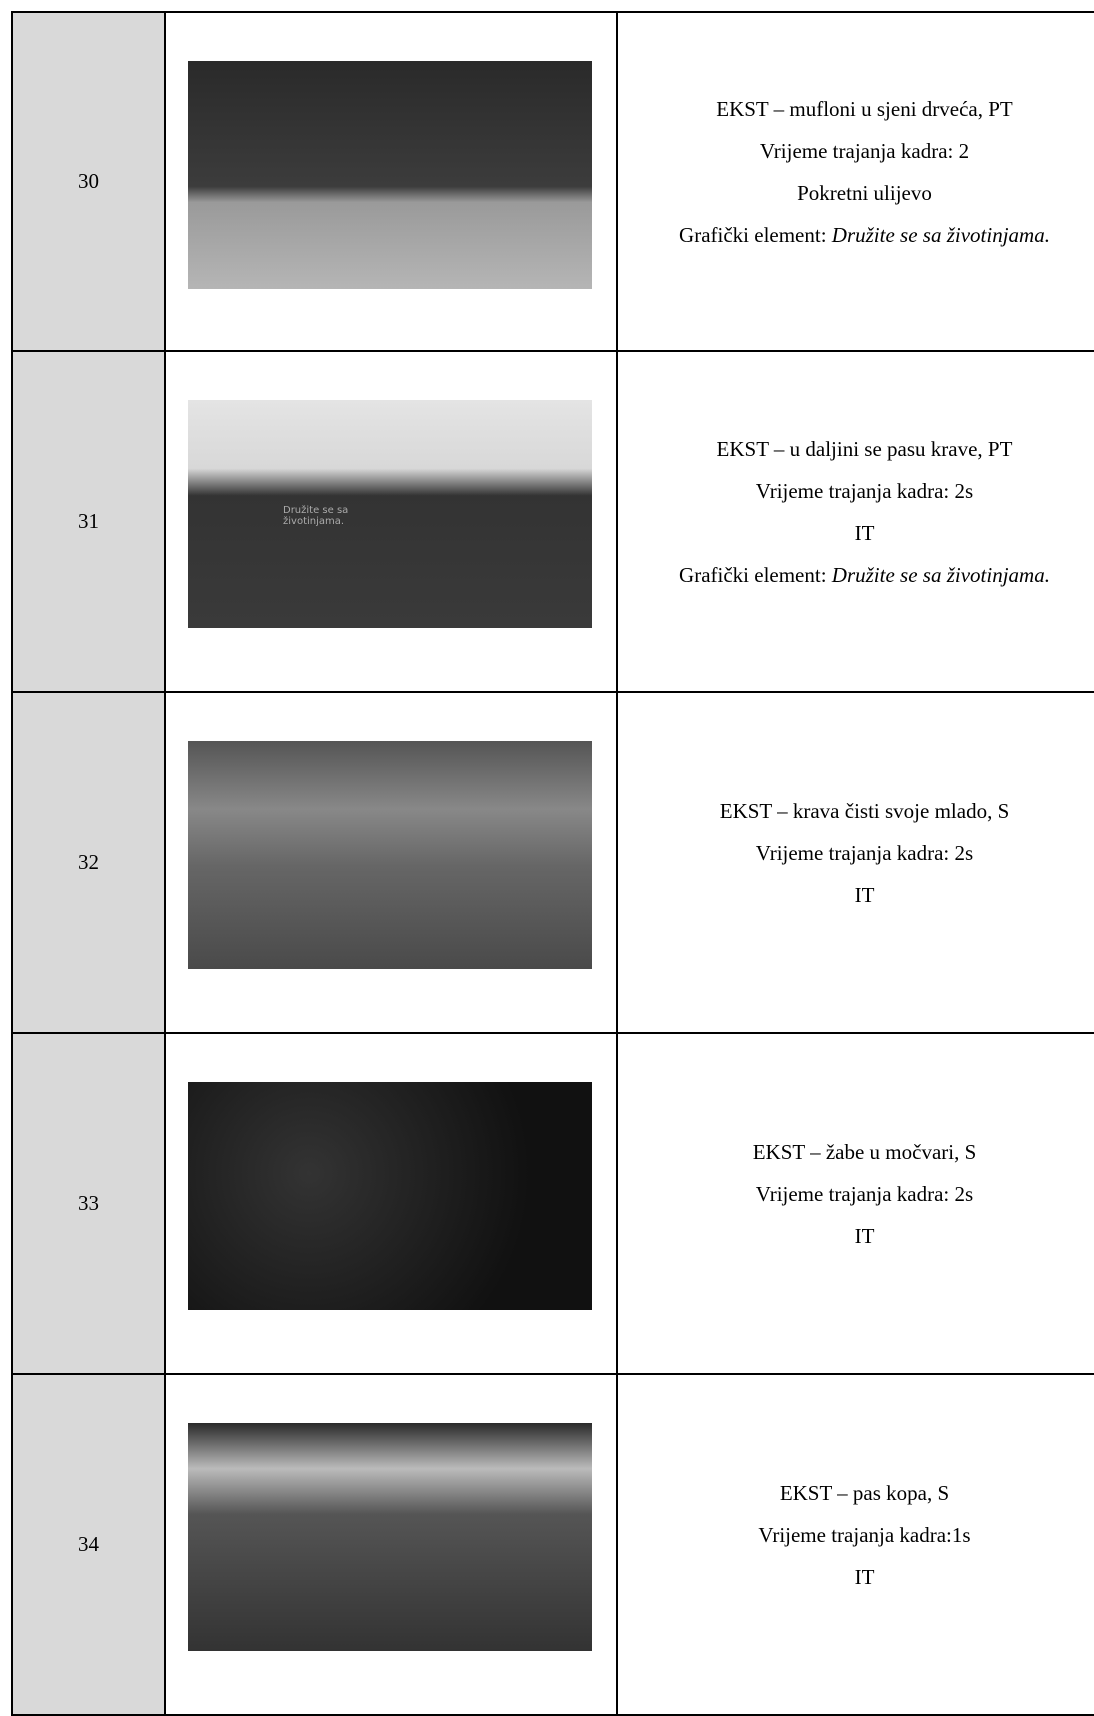  Describe the element at coordinates (88, 1544) in the screenshot. I see `shot-number: 34` at that location.